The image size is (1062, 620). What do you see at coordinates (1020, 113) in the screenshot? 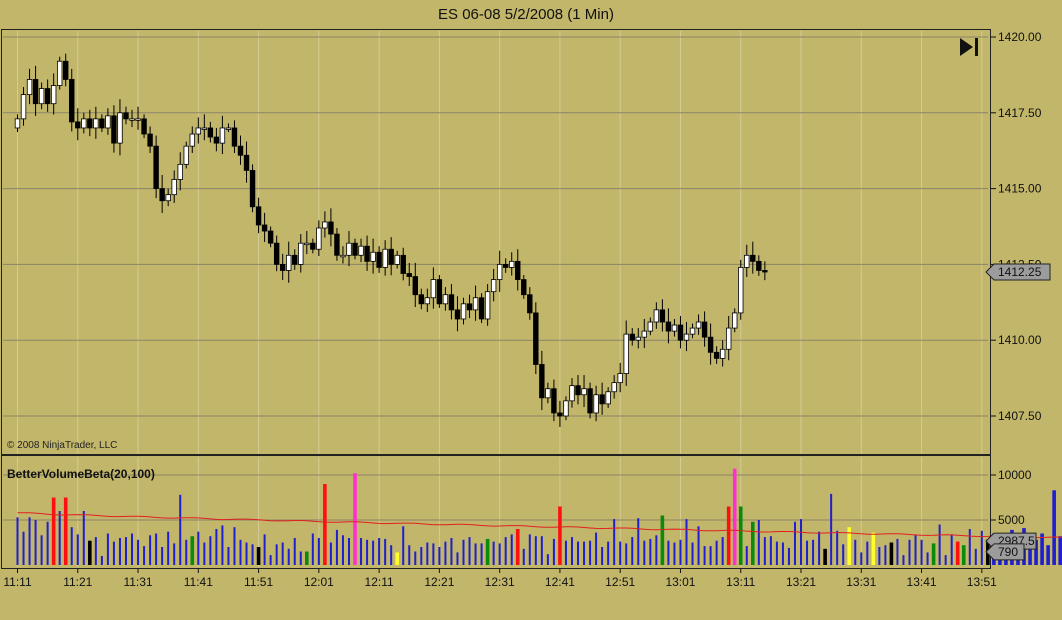
I see `price-tick-label: 1417.50` at bounding box center [1020, 113].